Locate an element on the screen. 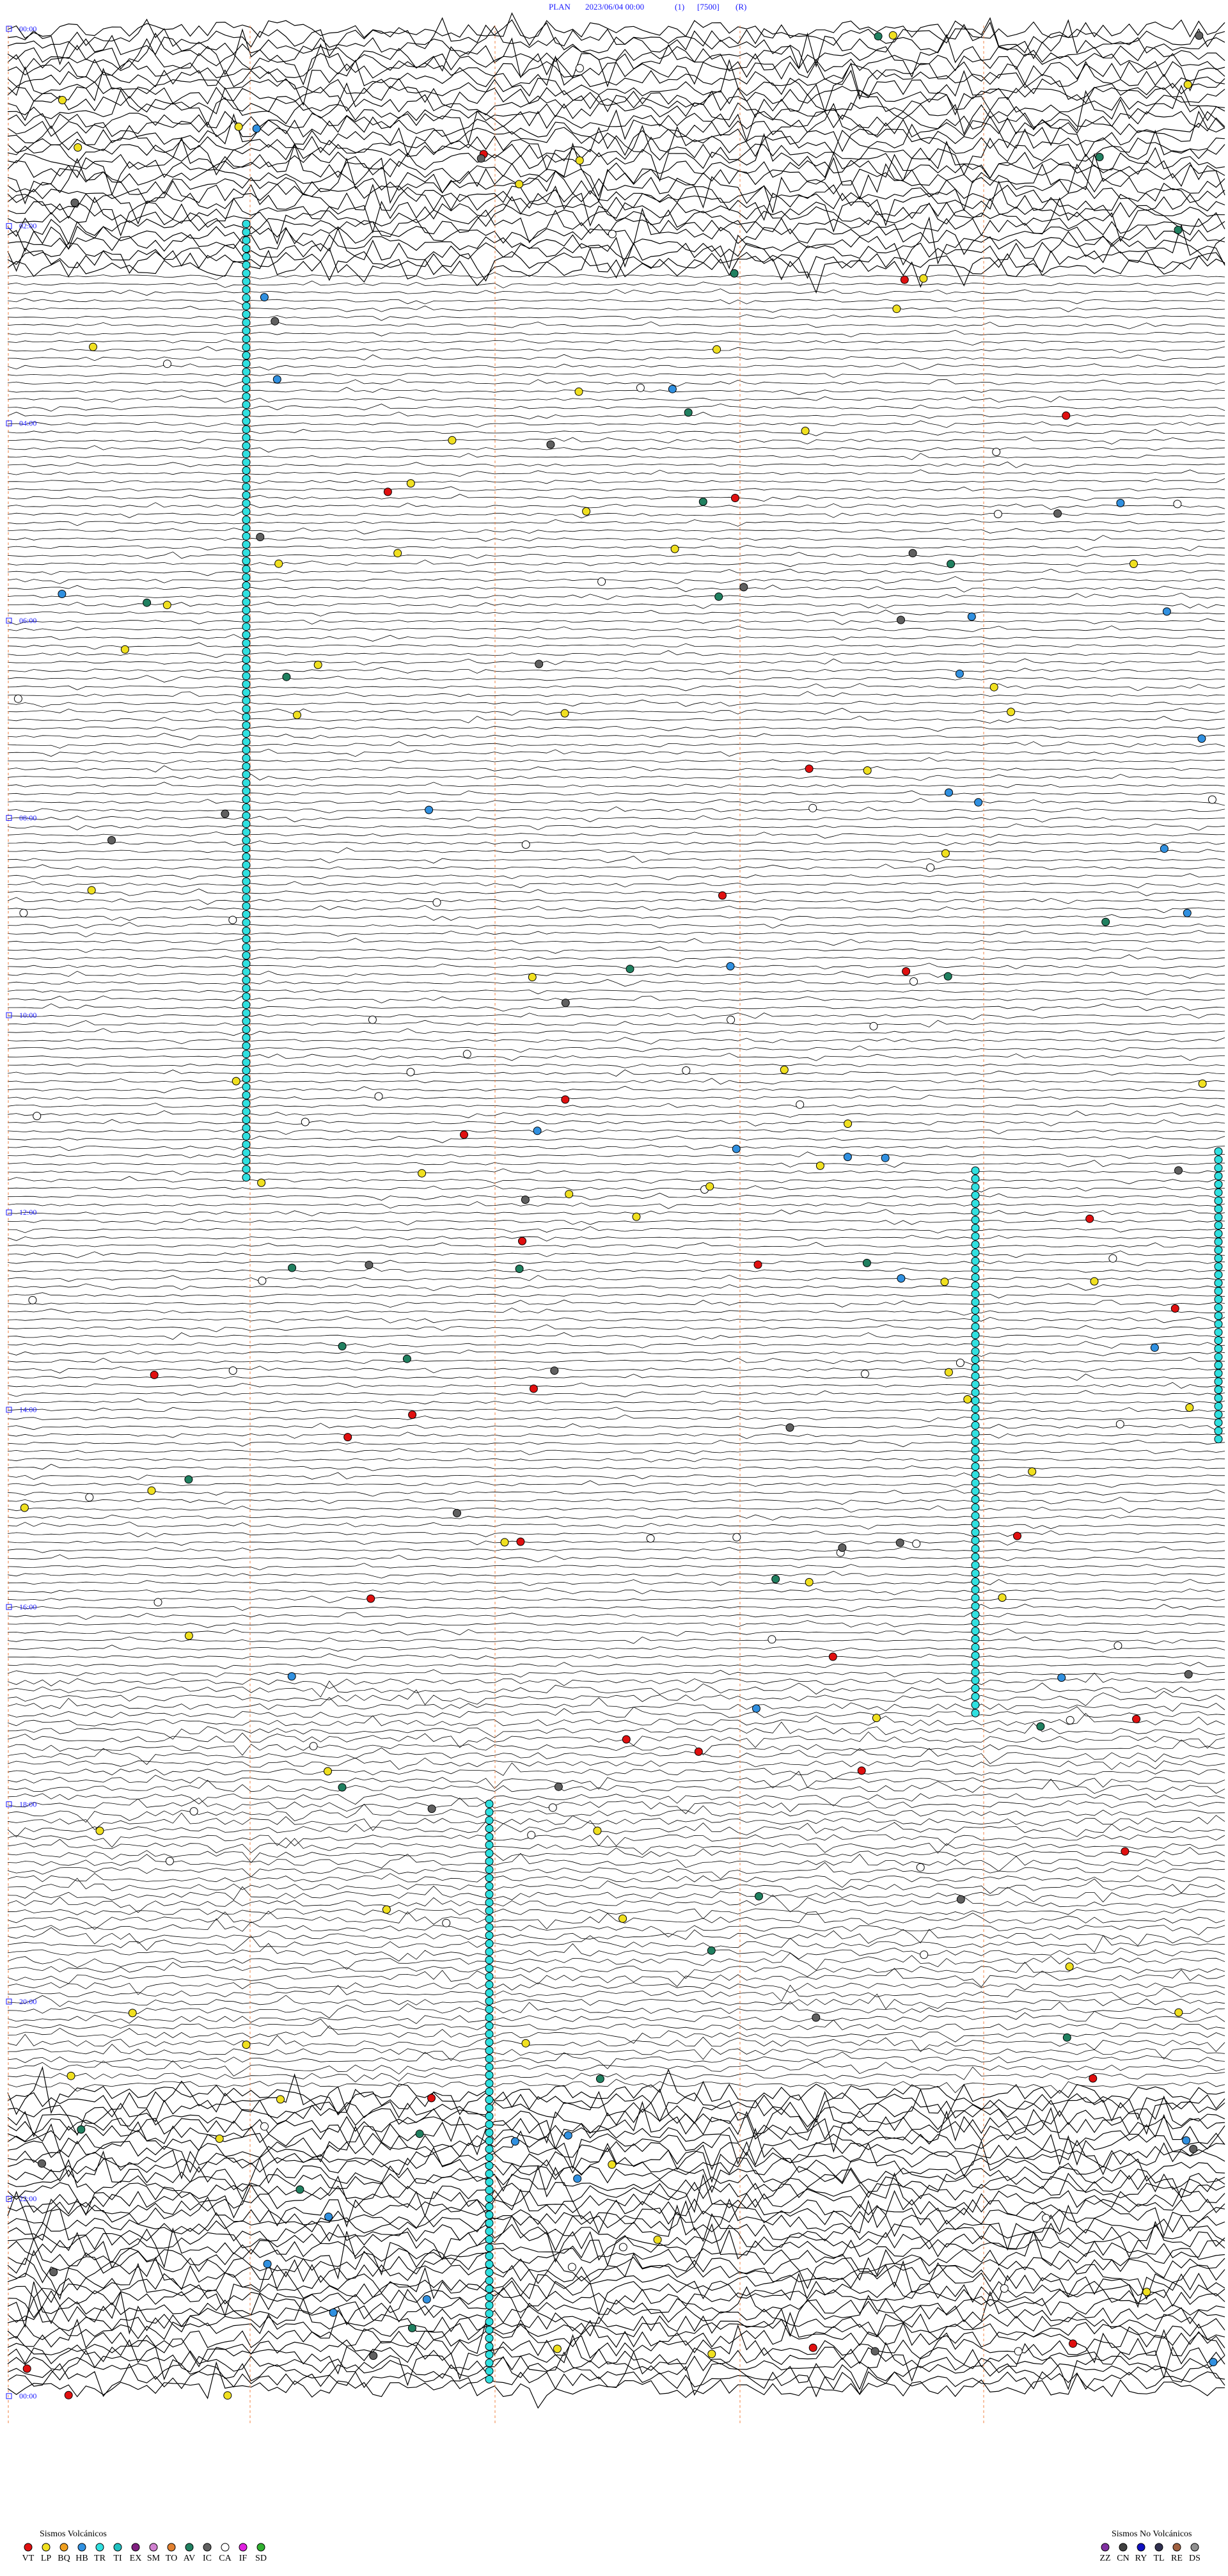 The image size is (1228, 2576). legend-label: DS is located at coordinates (1194, 2558).